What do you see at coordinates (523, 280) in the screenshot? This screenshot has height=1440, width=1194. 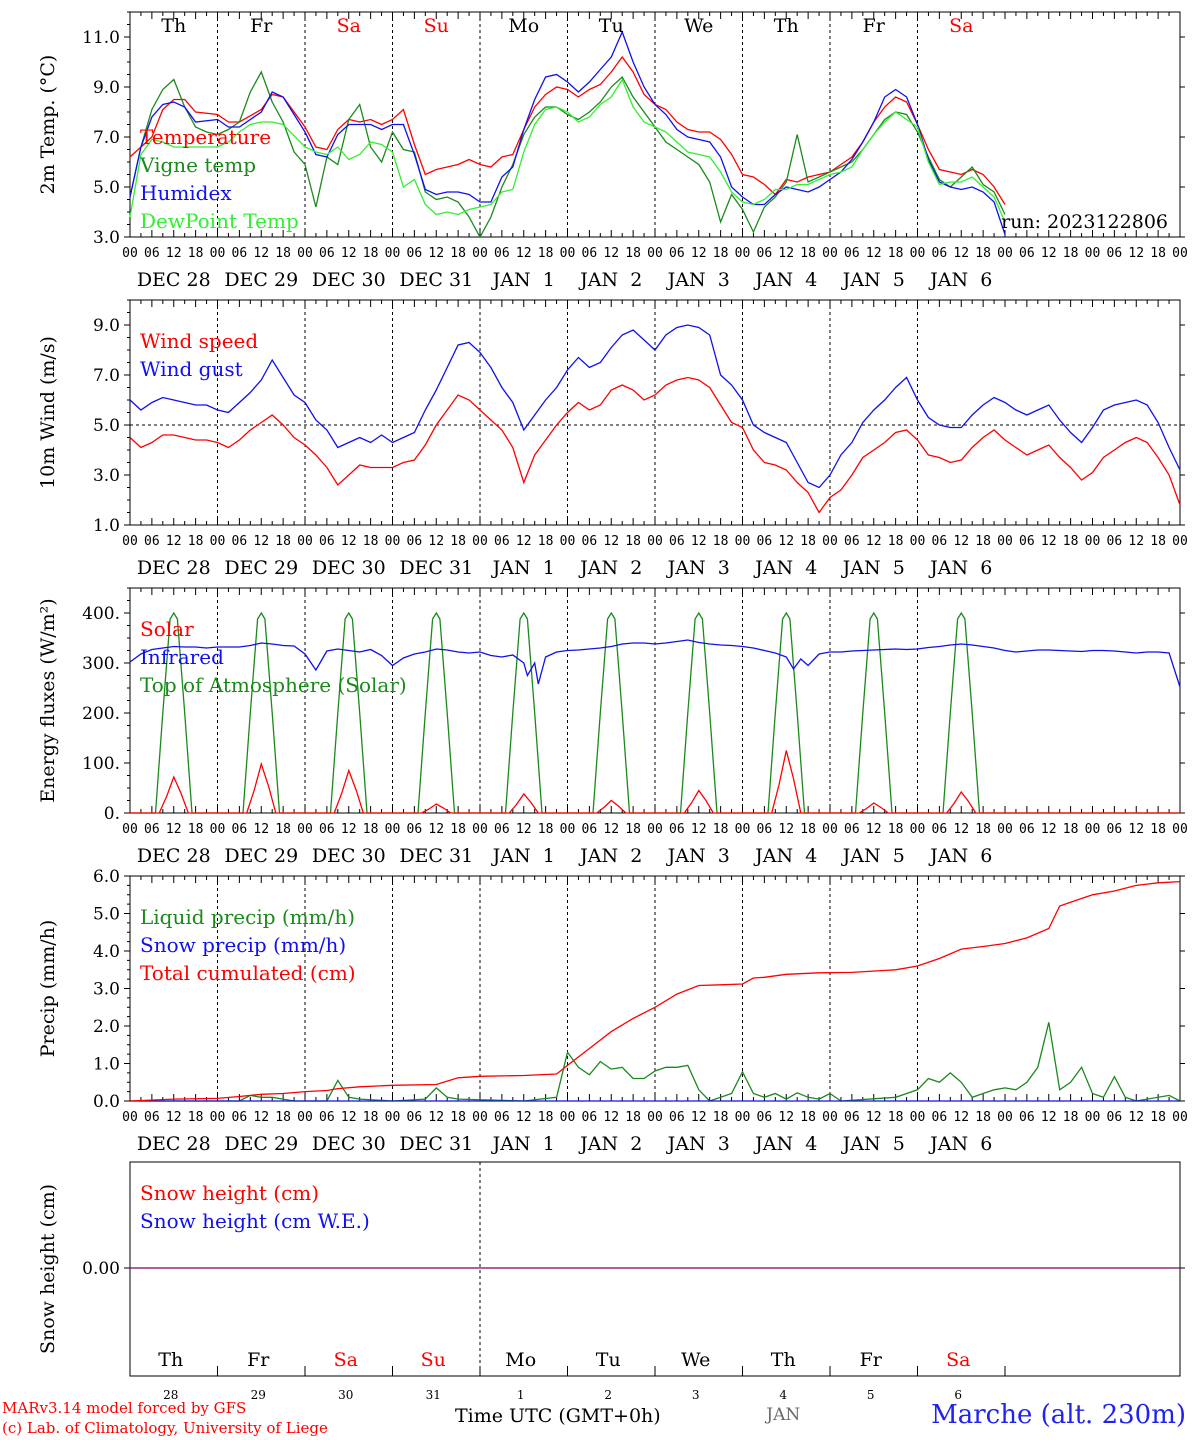 I see `date-label: JAN 1` at bounding box center [523, 280].